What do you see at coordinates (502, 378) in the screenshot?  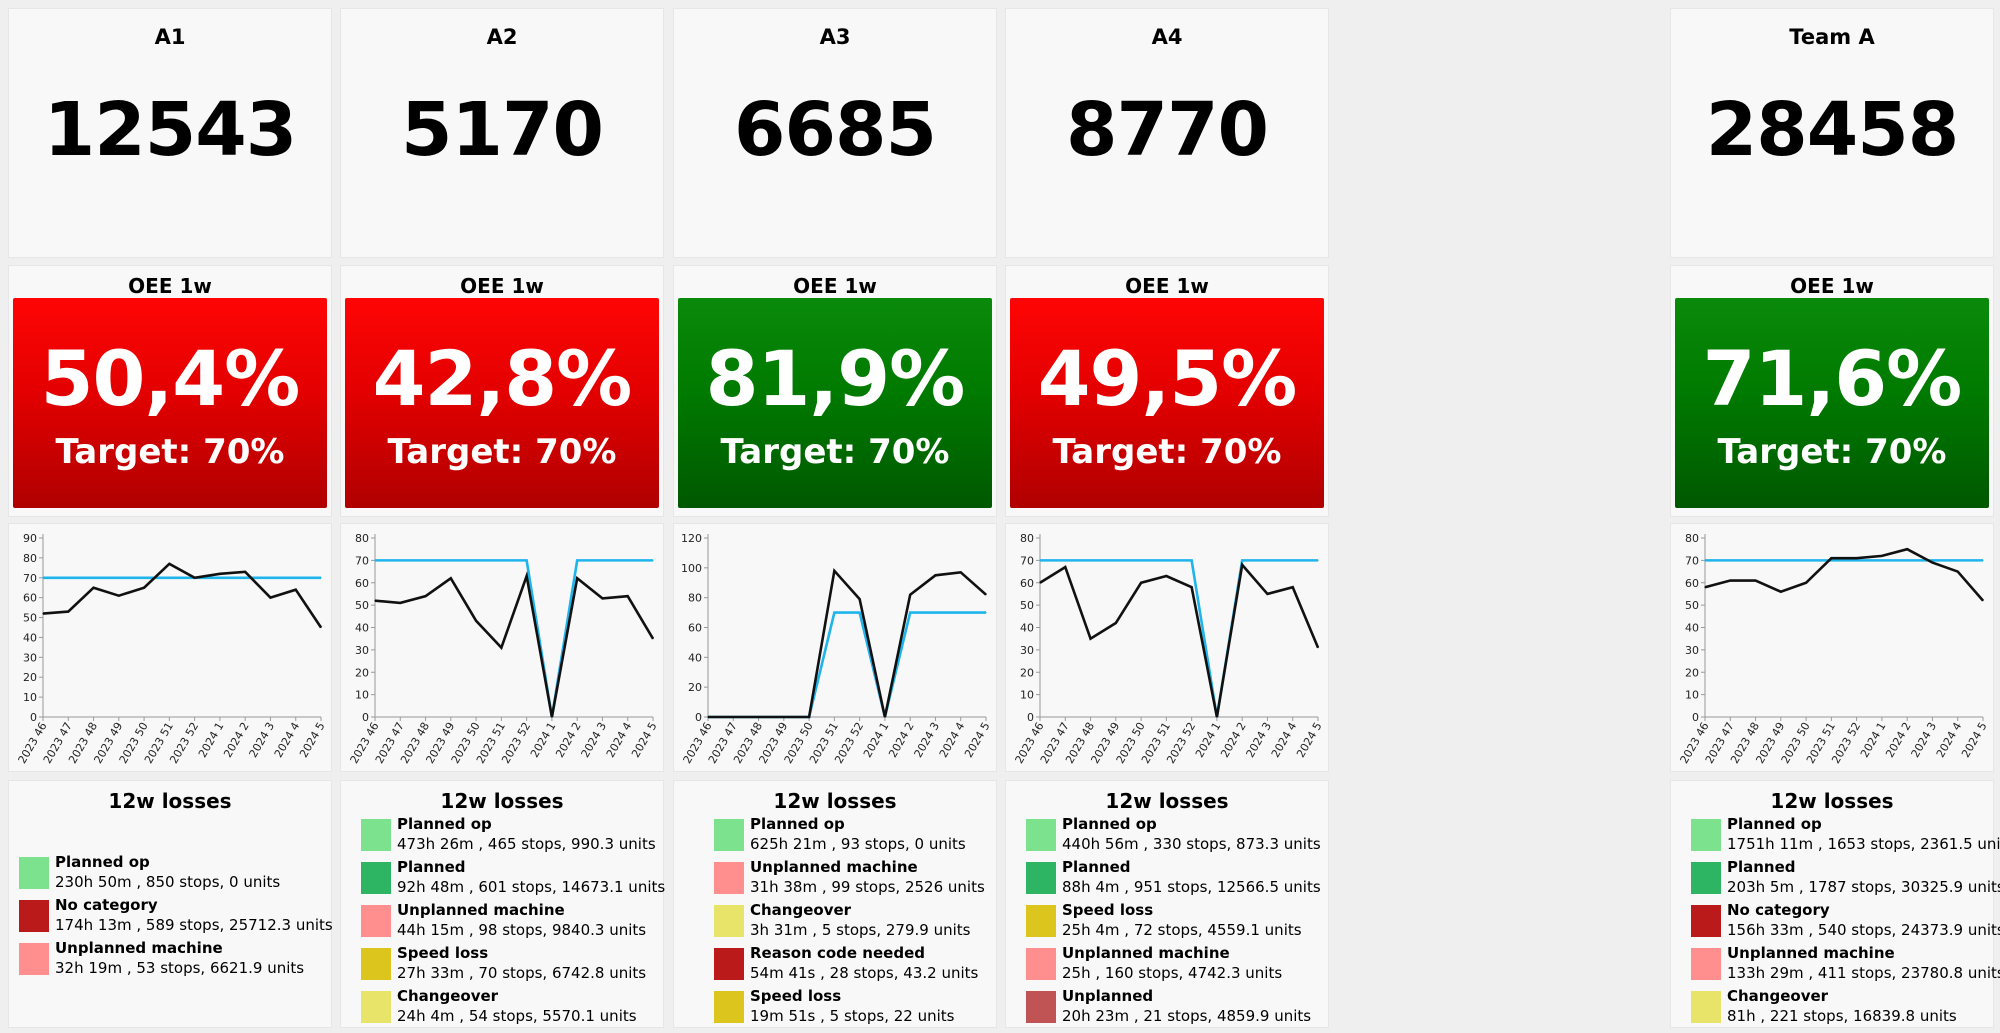 I see `oee-value: 42,8%` at bounding box center [502, 378].